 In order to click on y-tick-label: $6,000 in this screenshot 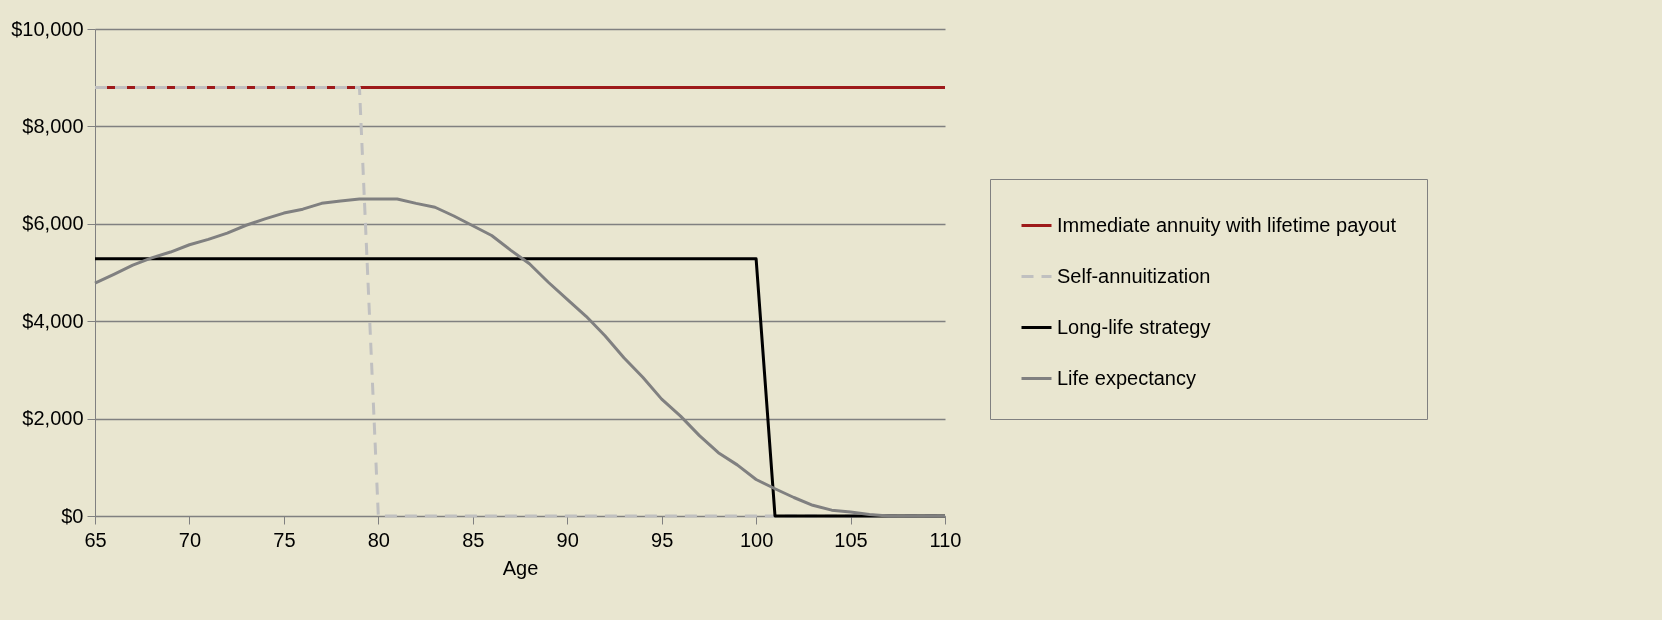, I will do `click(53, 223)`.